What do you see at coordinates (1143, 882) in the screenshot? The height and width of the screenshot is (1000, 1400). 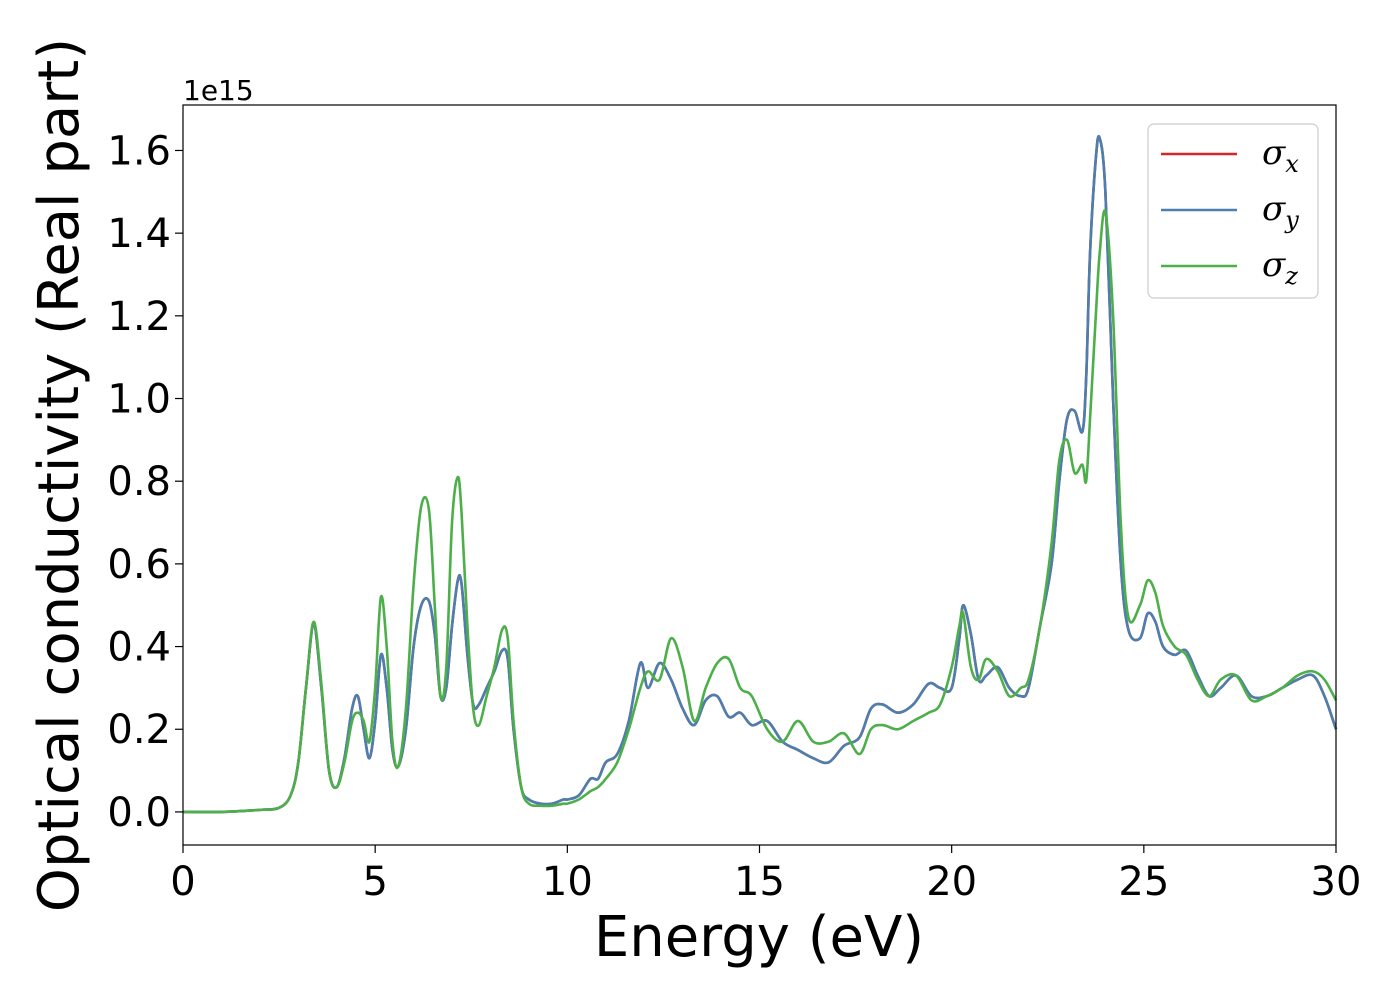 I see `x-tick-label: 25` at bounding box center [1143, 882].